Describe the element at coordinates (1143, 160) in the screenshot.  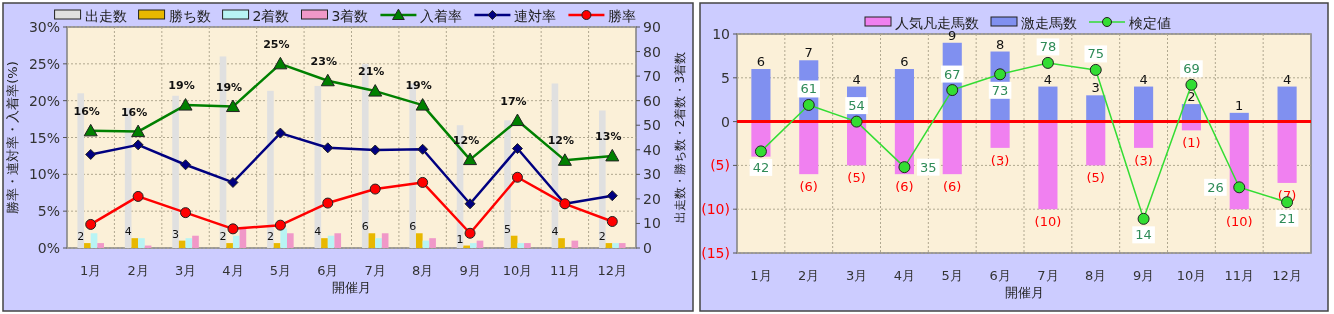
I see `data-label: (3)` at that location.